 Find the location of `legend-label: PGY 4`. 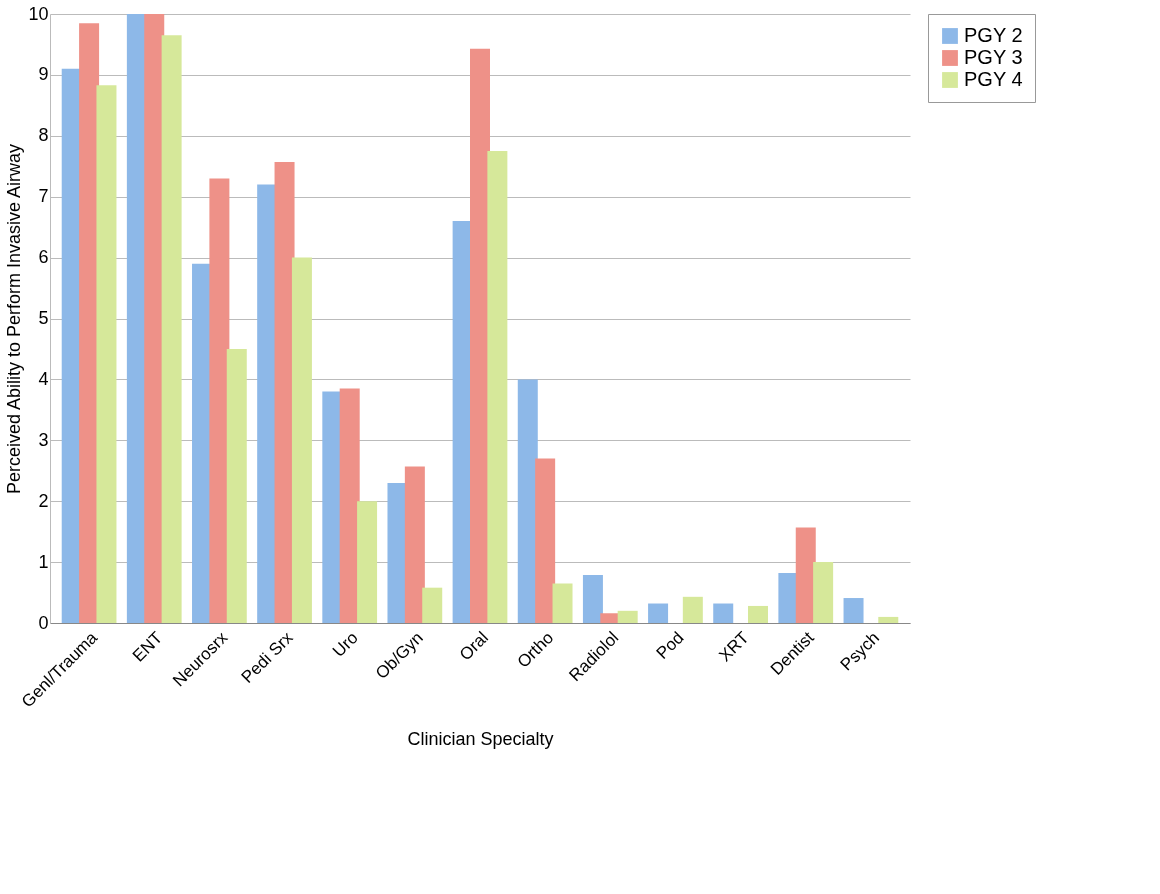

legend-label: PGY 4 is located at coordinates (993, 79).